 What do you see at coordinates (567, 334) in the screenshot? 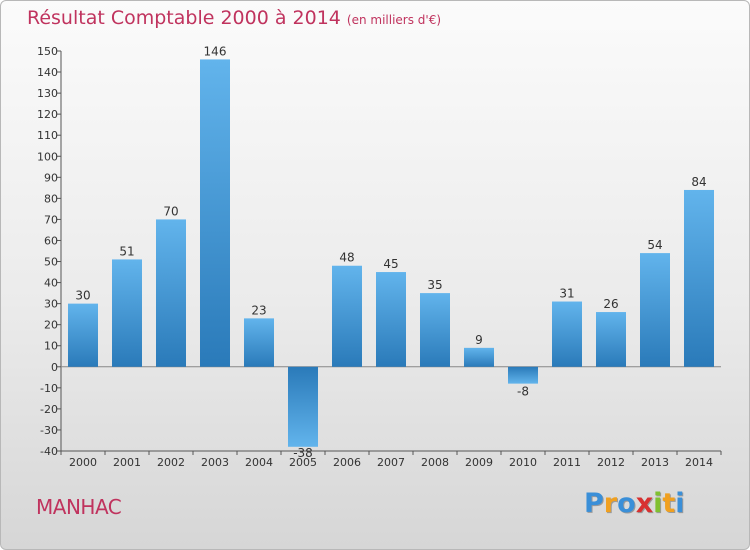
I see `bar-2011` at bounding box center [567, 334].